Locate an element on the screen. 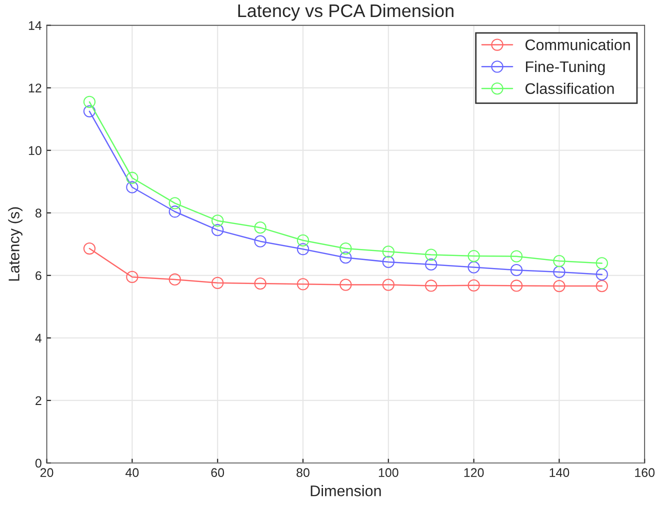 This screenshot has height=506, width=668. y-tick-label: 8 is located at coordinates (38, 213).